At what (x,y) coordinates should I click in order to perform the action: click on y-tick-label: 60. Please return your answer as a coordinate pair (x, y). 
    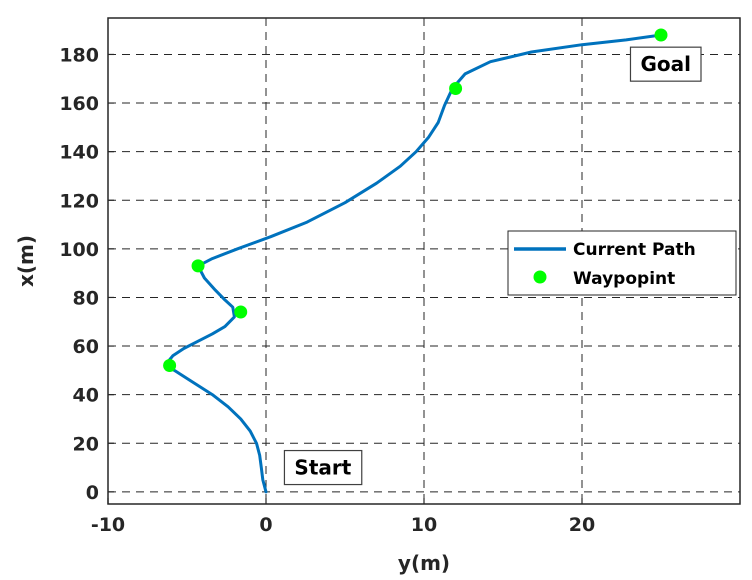
    Looking at the image, I should click on (86, 347).